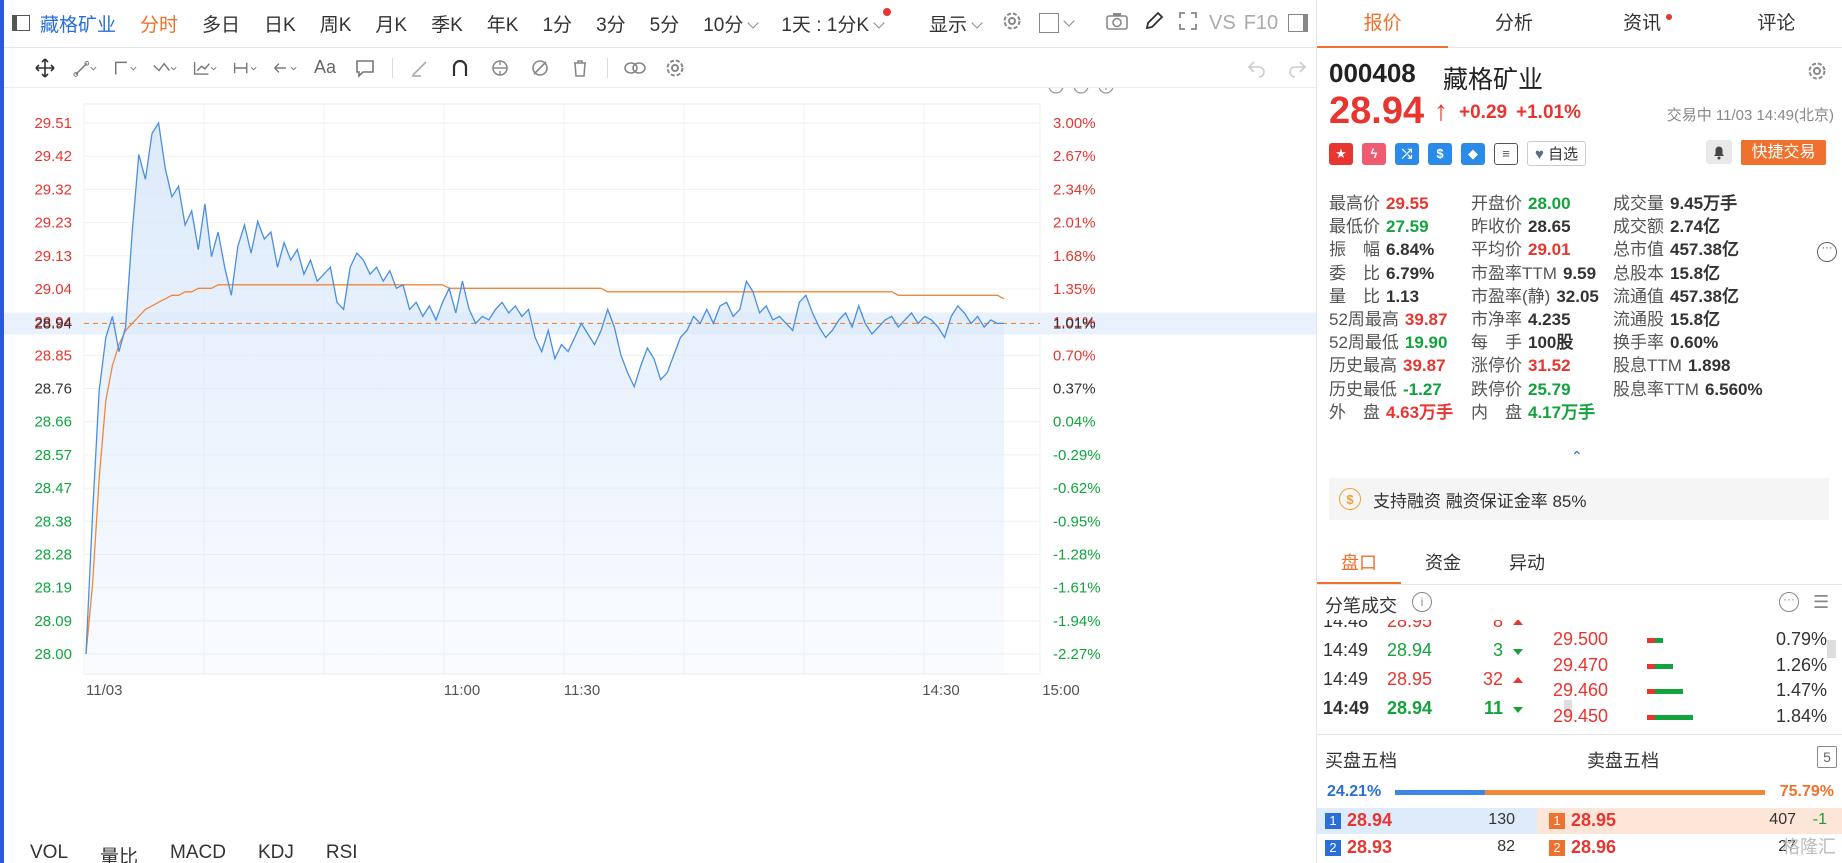 The width and height of the screenshot is (1842, 863). I want to click on sync-icon, so click(500, 68).